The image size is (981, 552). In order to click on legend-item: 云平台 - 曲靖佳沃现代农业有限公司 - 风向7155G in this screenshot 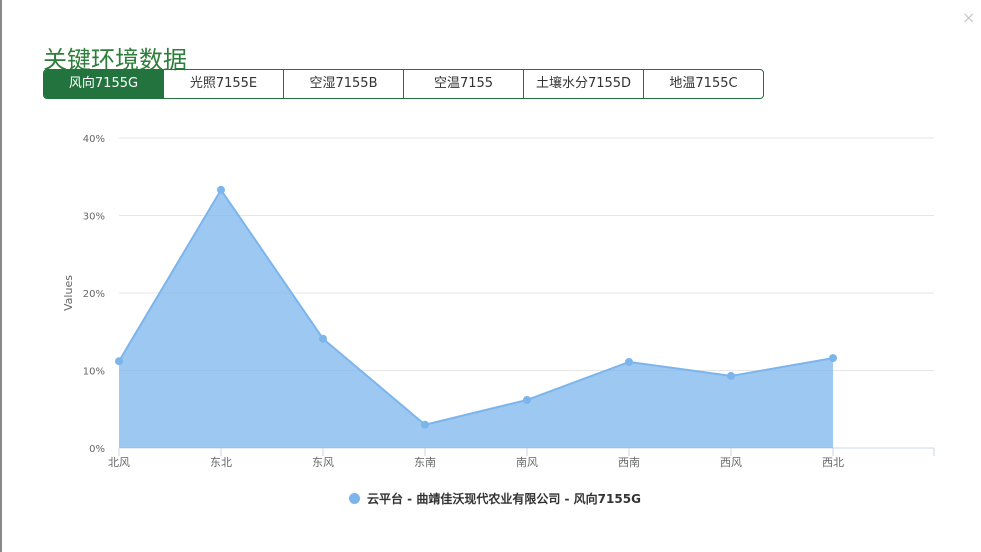, I will do `click(495, 498)`.